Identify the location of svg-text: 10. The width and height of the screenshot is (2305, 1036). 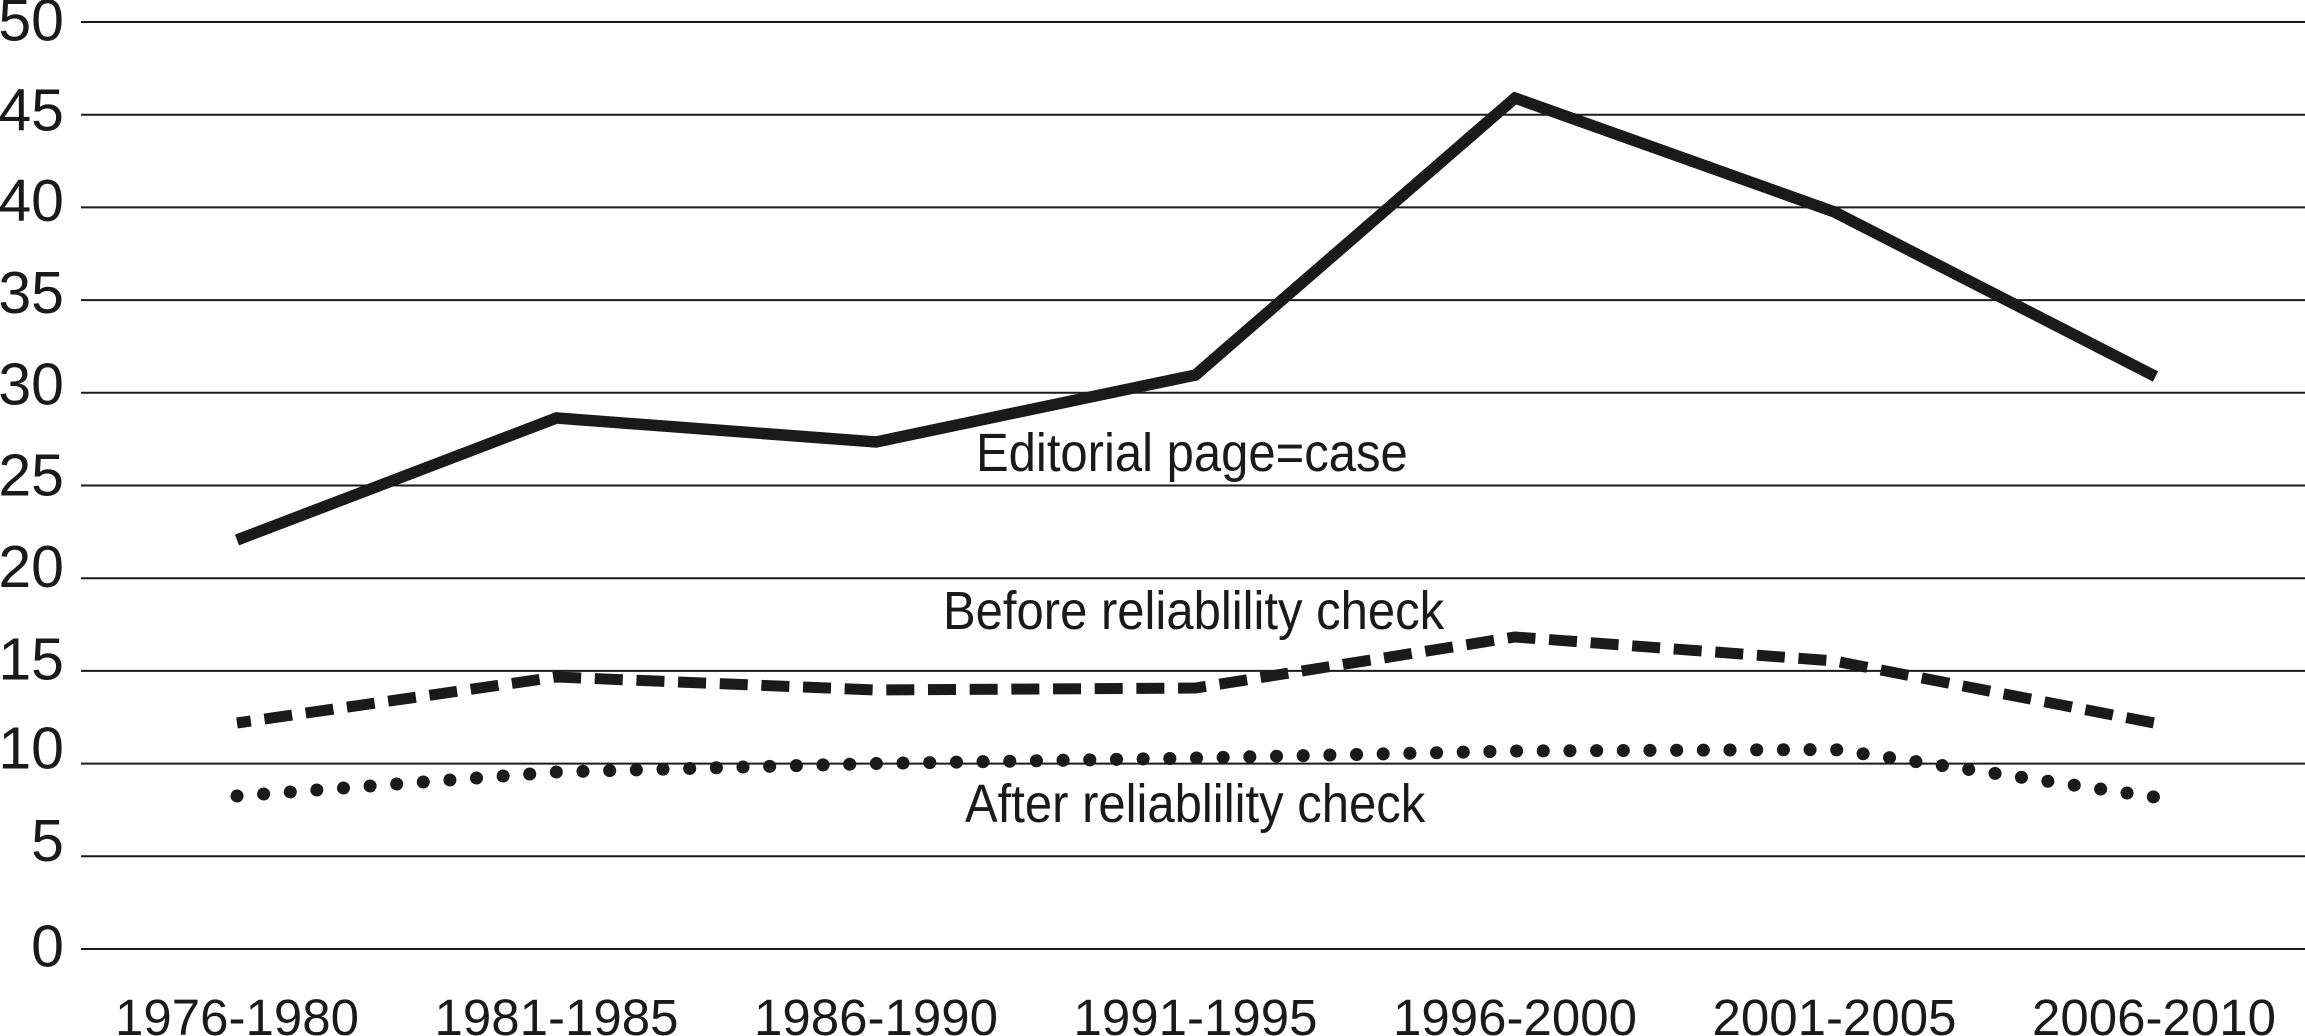
(32, 749).